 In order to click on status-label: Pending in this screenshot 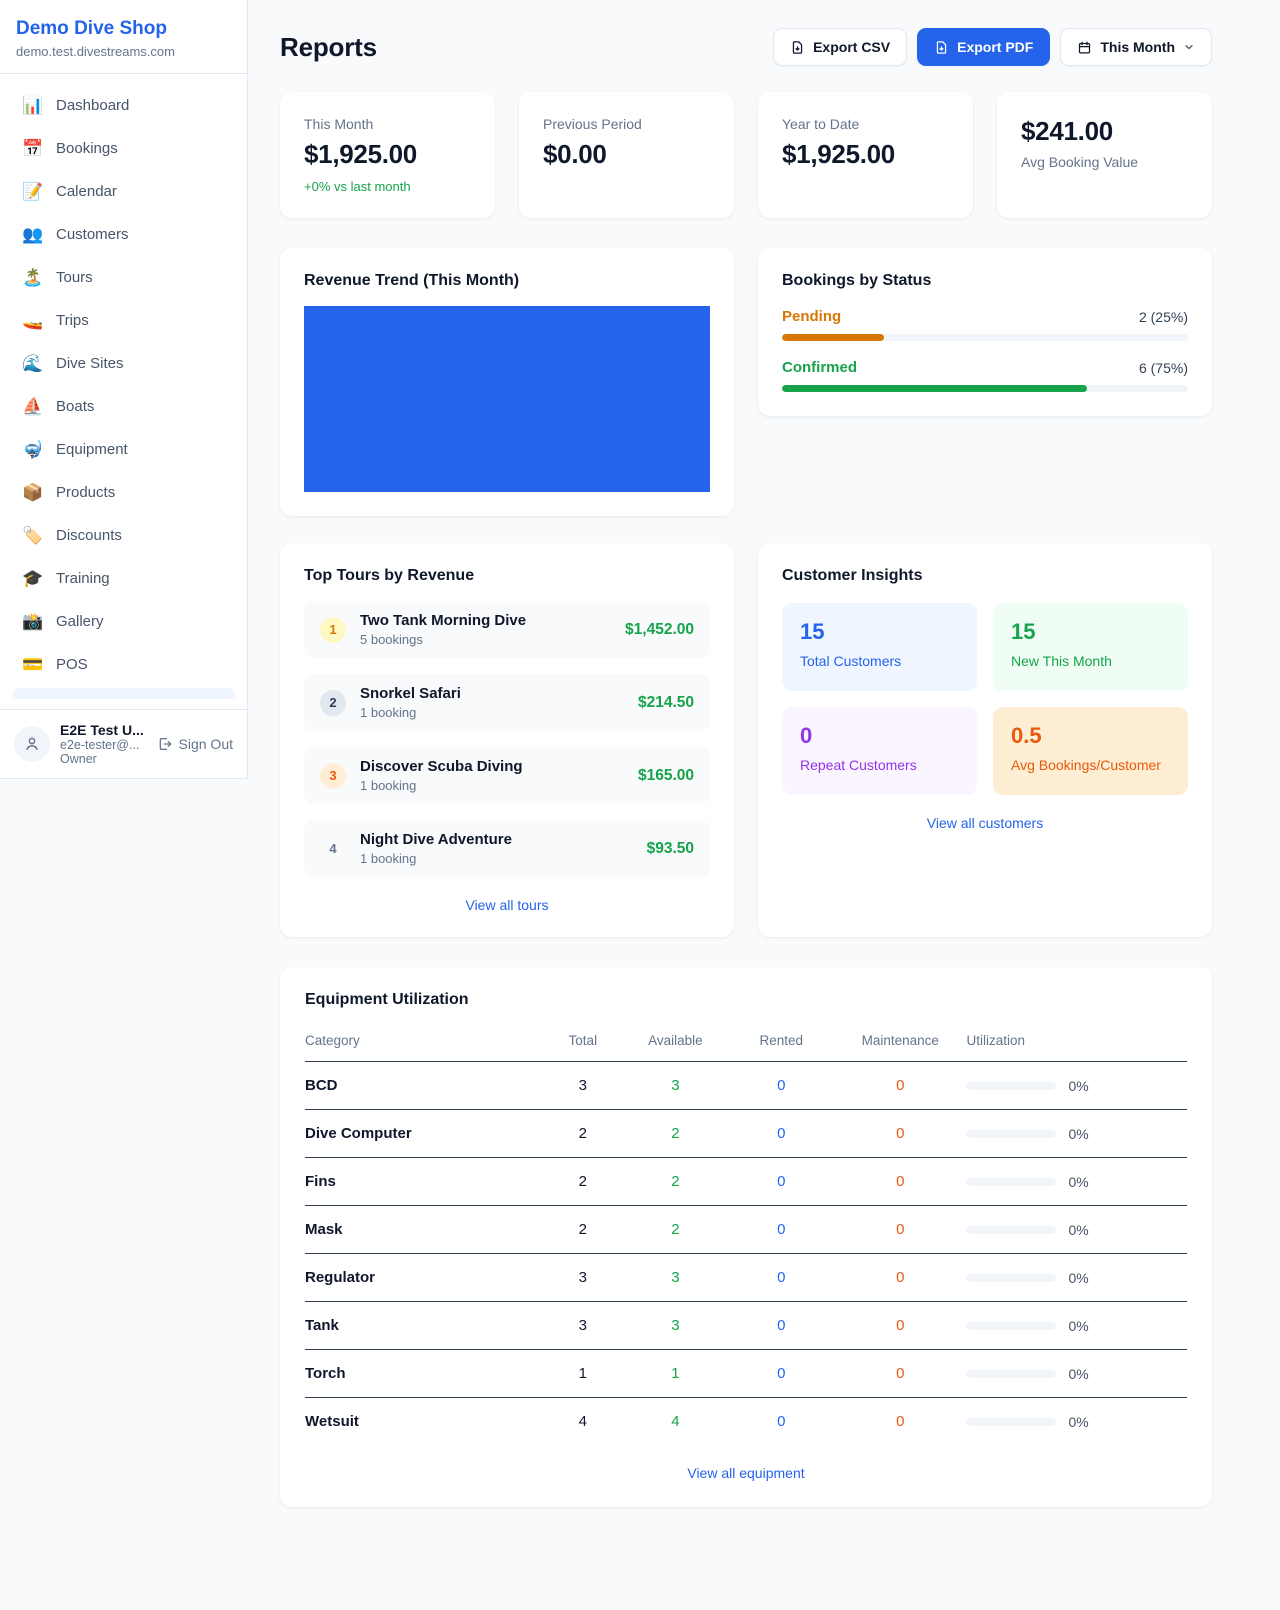, I will do `click(812, 316)`.